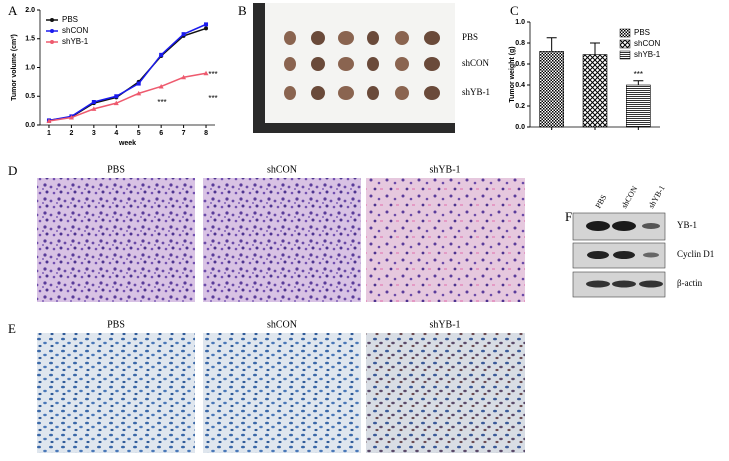 The width and height of the screenshot is (729, 461). I want to click on panel-letter: A, so click(13, 10).